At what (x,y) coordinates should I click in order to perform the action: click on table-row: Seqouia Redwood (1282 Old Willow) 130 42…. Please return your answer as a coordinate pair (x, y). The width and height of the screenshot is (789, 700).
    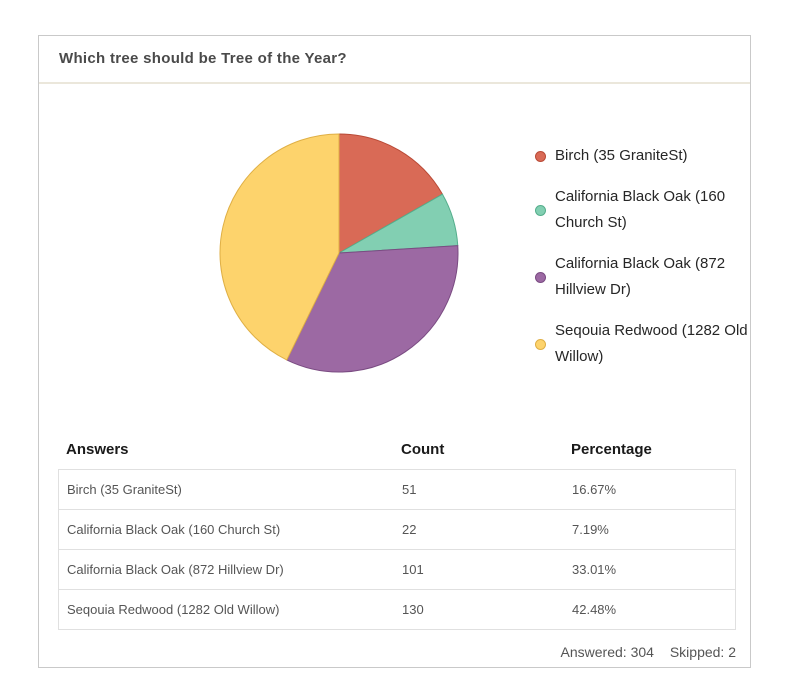
    Looking at the image, I should click on (397, 609).